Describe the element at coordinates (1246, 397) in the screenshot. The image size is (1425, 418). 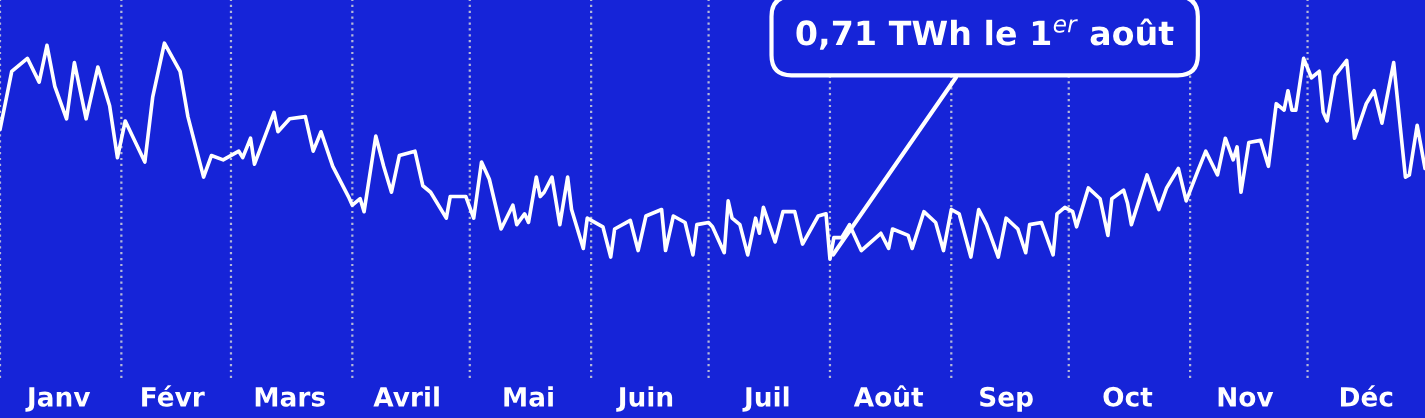
I see `x-tick-label: Nov` at that location.